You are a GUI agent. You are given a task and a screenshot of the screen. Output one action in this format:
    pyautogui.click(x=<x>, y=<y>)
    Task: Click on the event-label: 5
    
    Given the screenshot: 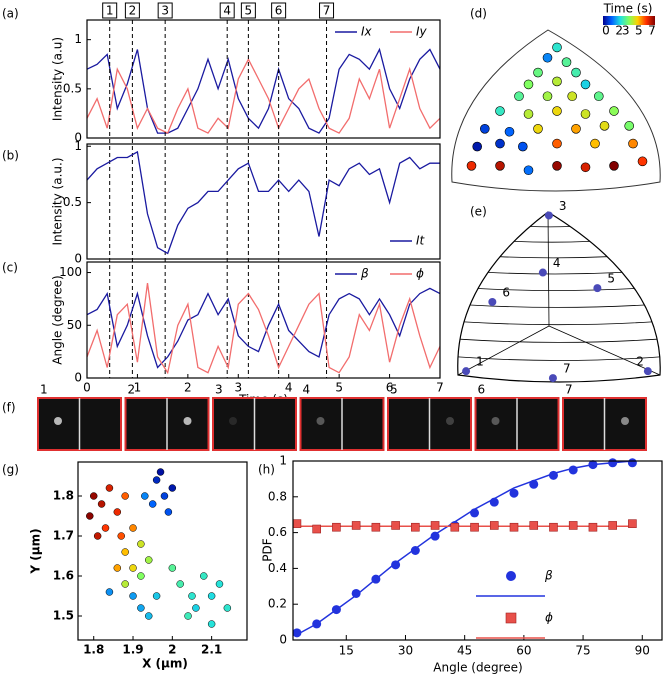 What is the action you would take?
    pyautogui.click(x=249, y=11)
    